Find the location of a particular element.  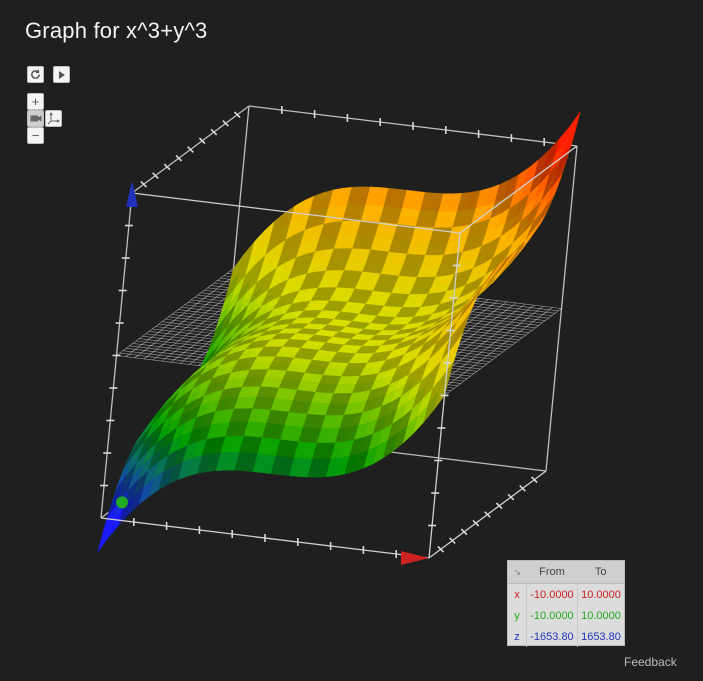

reset-button is located at coordinates (35, 74).